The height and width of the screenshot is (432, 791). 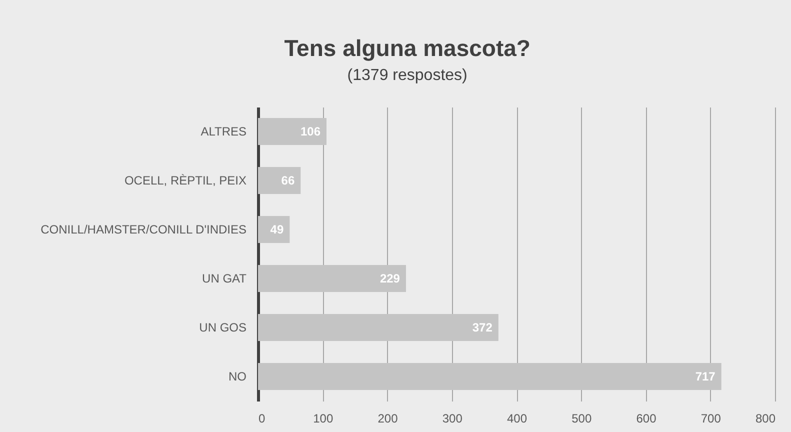 I want to click on x-tick-label: 700, so click(x=711, y=419).